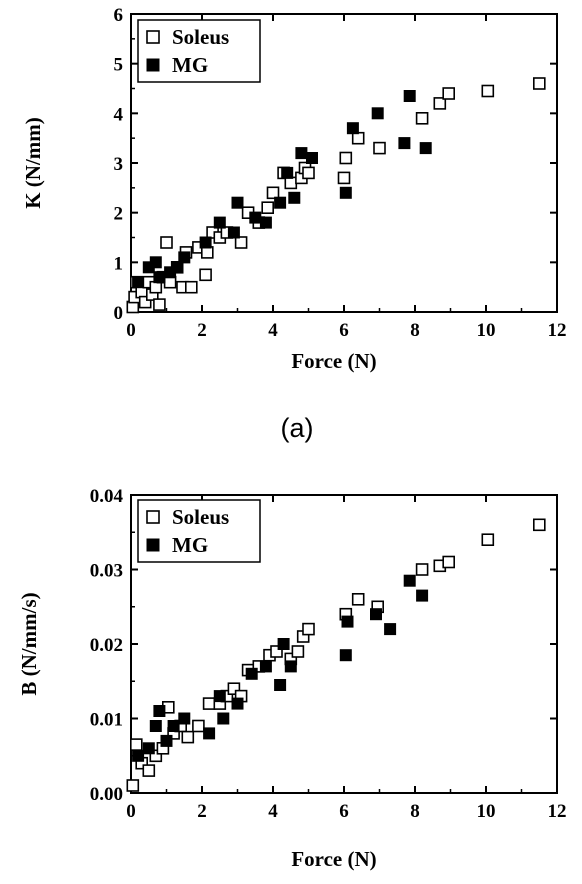 The width and height of the screenshot is (582, 884). What do you see at coordinates (119, 15) in the screenshot?
I see `y-tick-label: 6` at bounding box center [119, 15].